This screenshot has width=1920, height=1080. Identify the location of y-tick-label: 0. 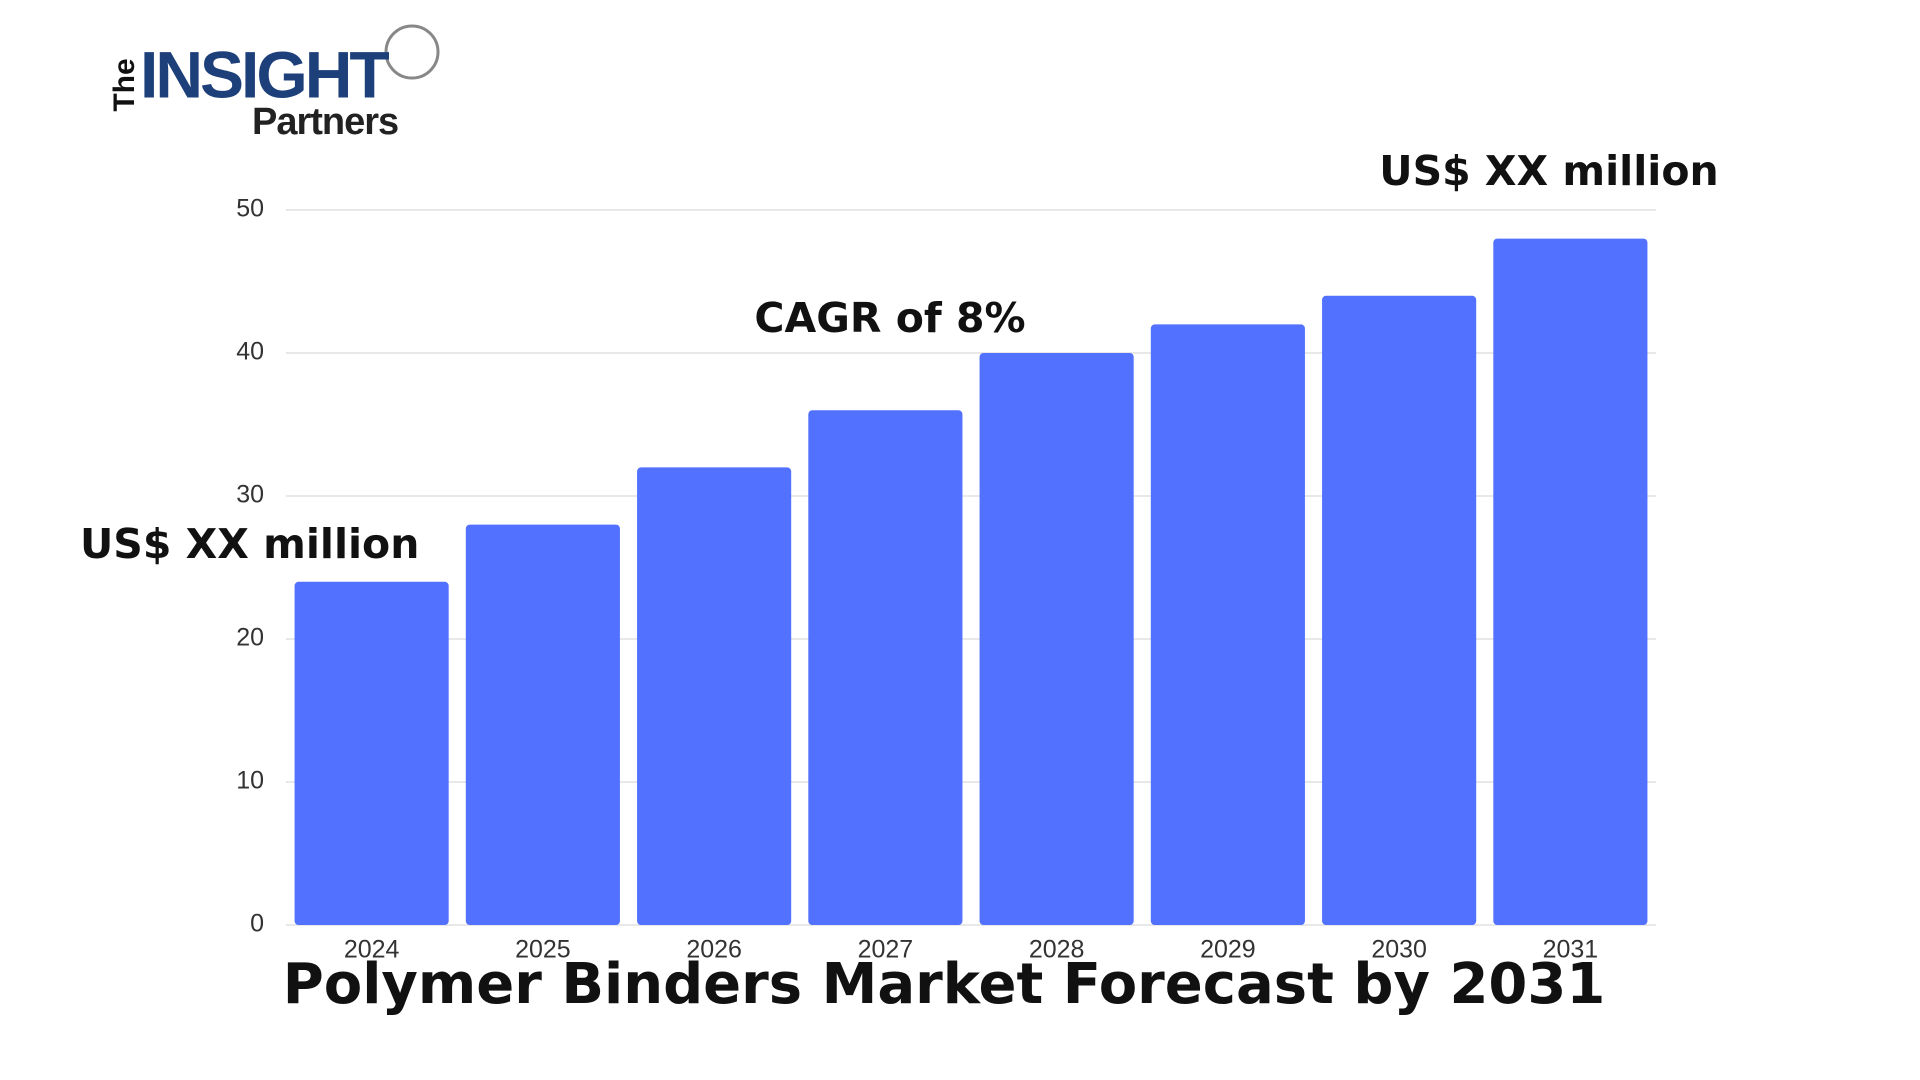
(257, 924).